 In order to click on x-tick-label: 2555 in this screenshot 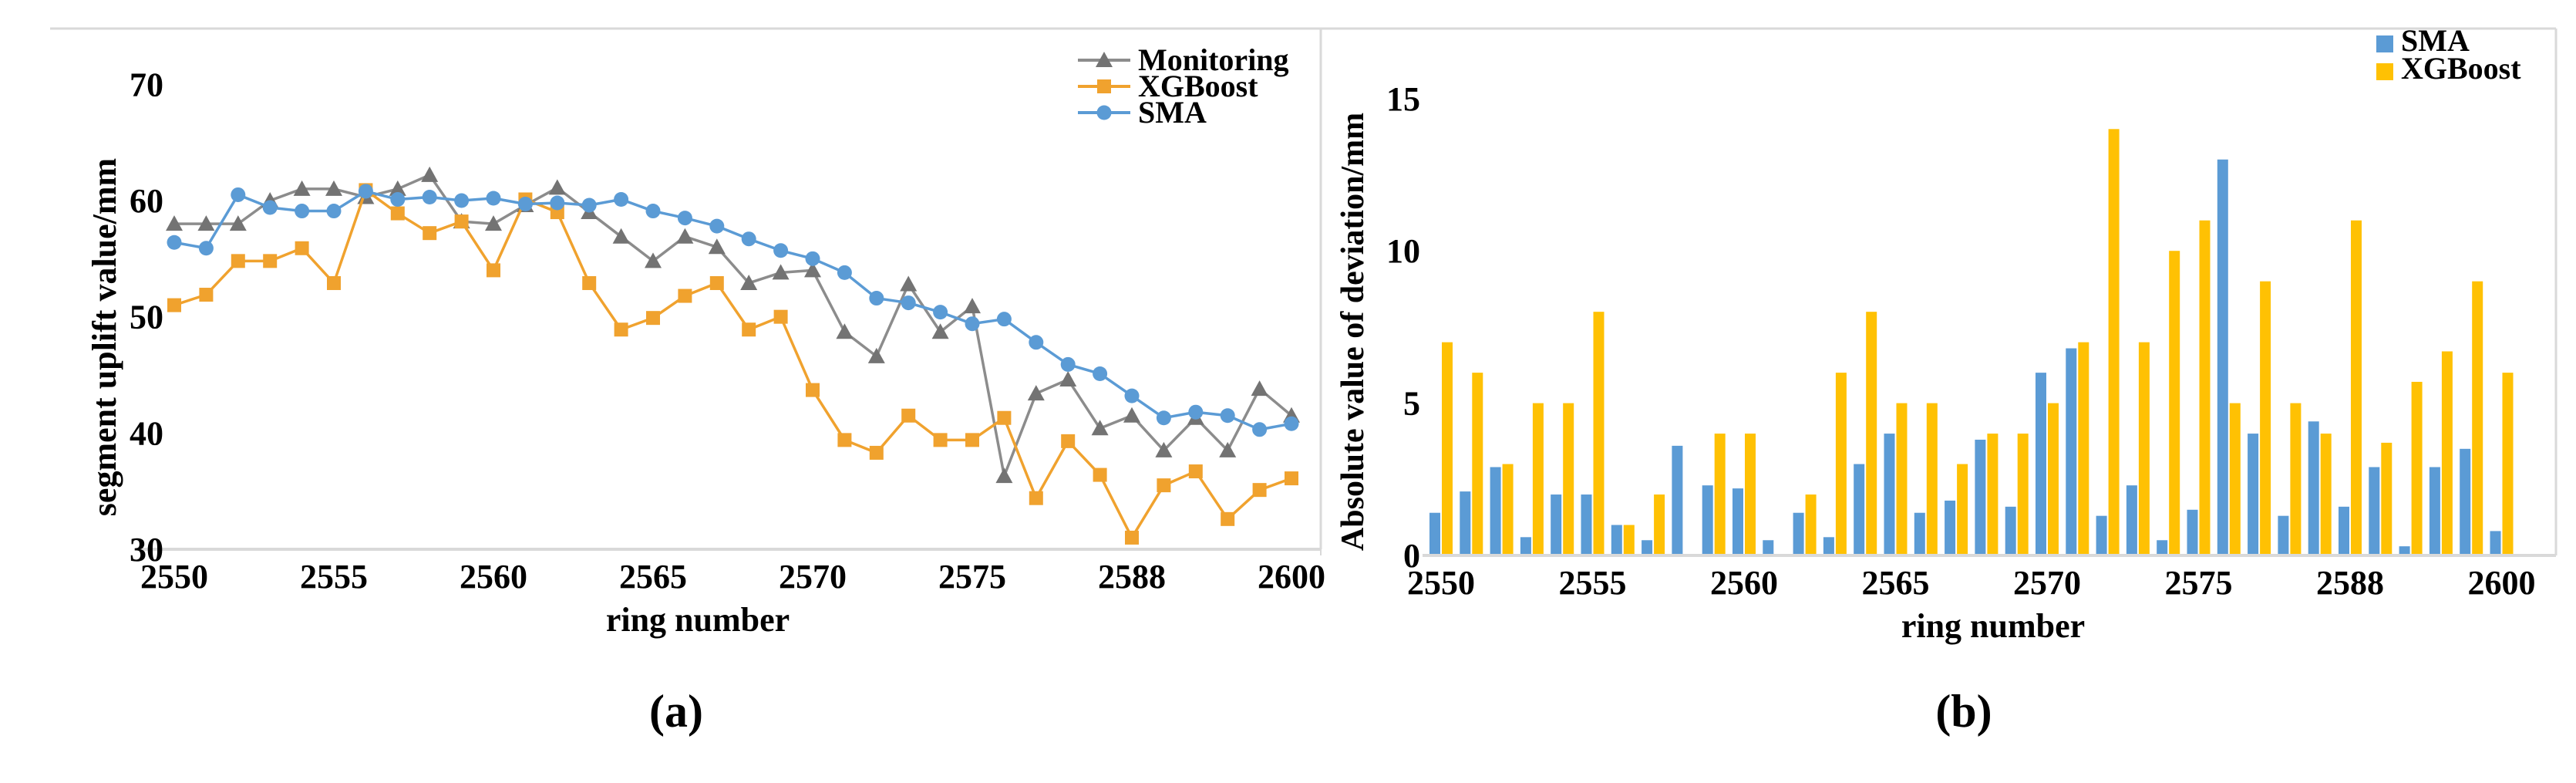, I will do `click(1593, 583)`.